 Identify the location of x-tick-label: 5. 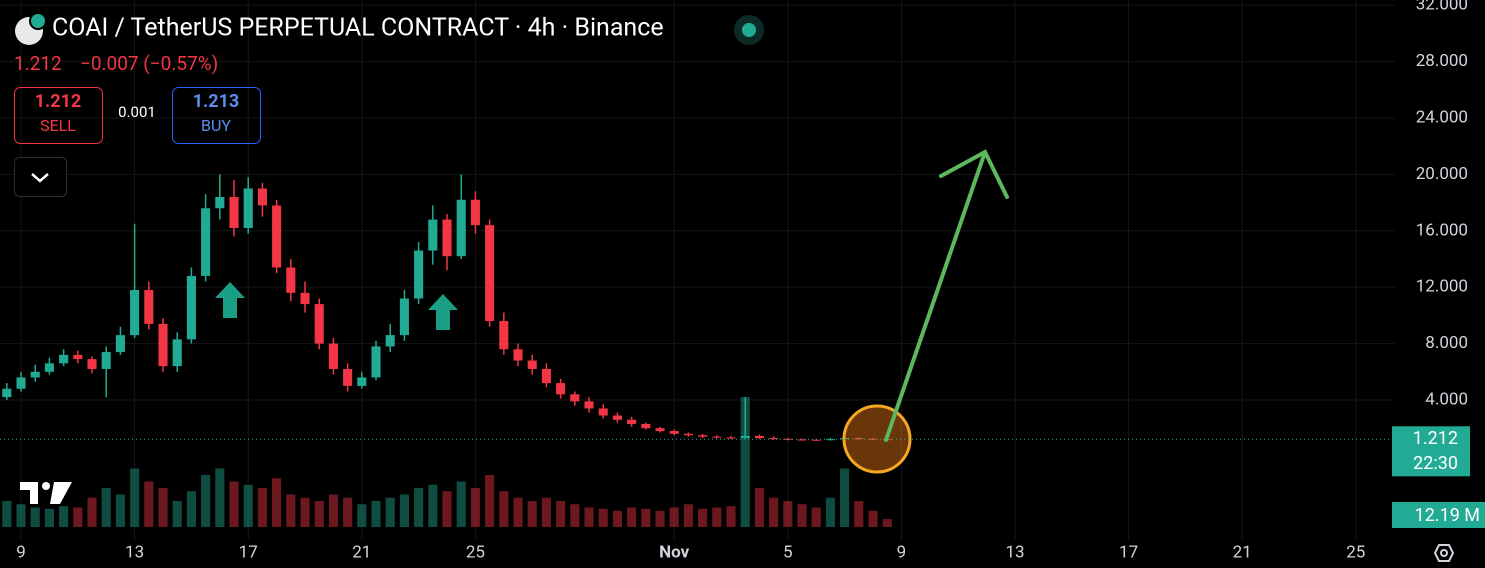
(788, 552).